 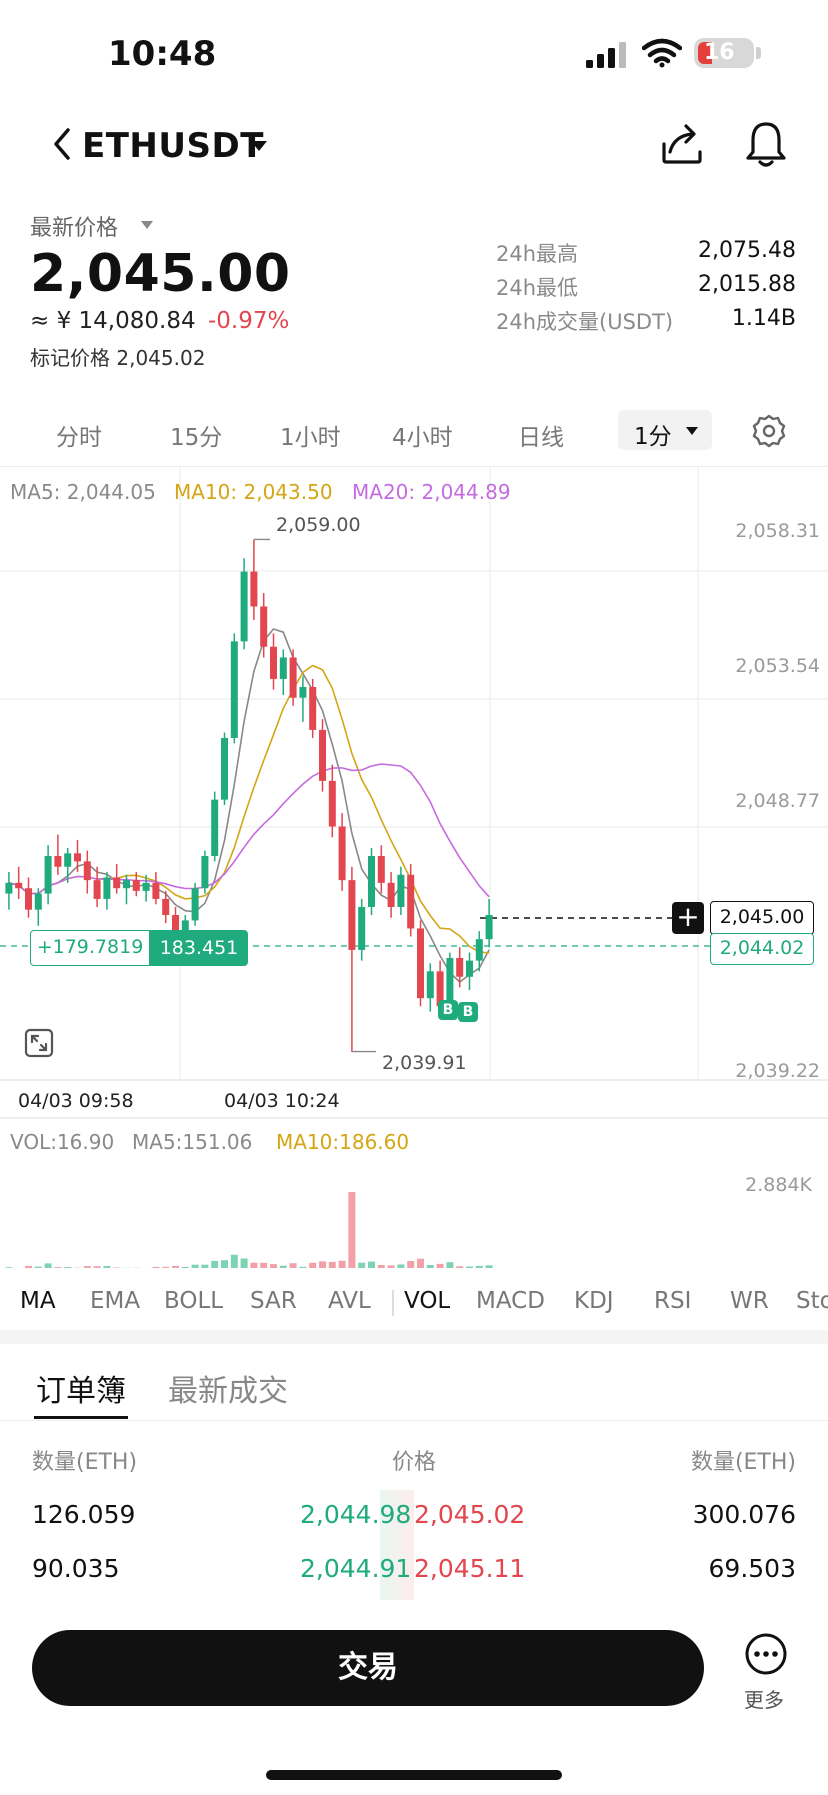 I want to click on ma5-legend: MA5: 2,044.05, so click(x=83, y=492).